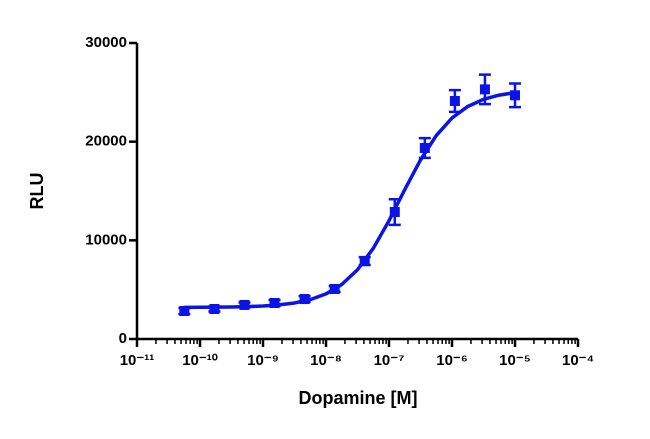 The width and height of the screenshot is (650, 439). What do you see at coordinates (137, 360) in the screenshot?
I see `x-tick-label: 10⁻¹¹` at bounding box center [137, 360].